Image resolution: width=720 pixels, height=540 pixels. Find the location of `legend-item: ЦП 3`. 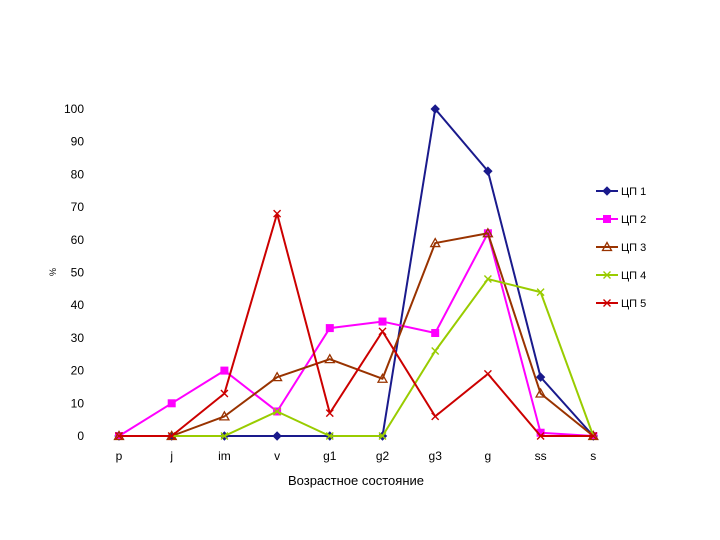

legend-item: ЦП 3 is located at coordinates (621, 247).